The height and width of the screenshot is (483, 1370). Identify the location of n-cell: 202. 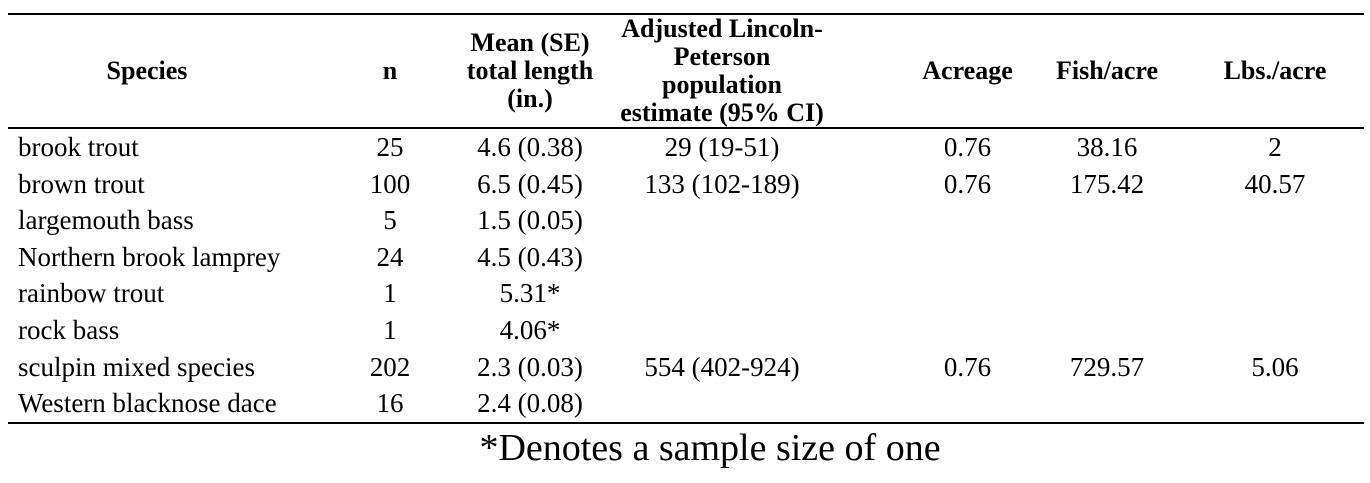
(390, 366).